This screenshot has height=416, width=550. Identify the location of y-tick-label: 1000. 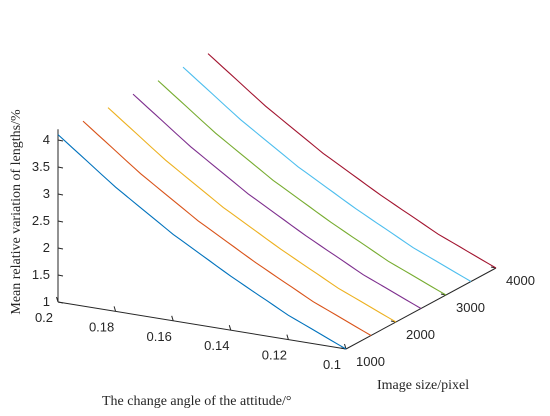
(370, 361).